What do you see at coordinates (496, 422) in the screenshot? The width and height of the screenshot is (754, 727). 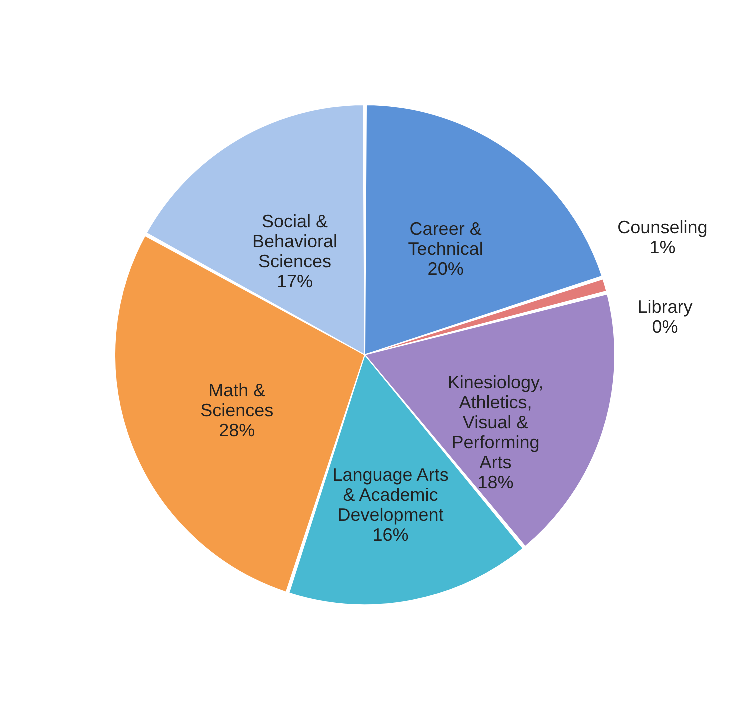 I see `slice-label: Kinesiology, Athletics, Visual & Performing Arts` at bounding box center [496, 422].